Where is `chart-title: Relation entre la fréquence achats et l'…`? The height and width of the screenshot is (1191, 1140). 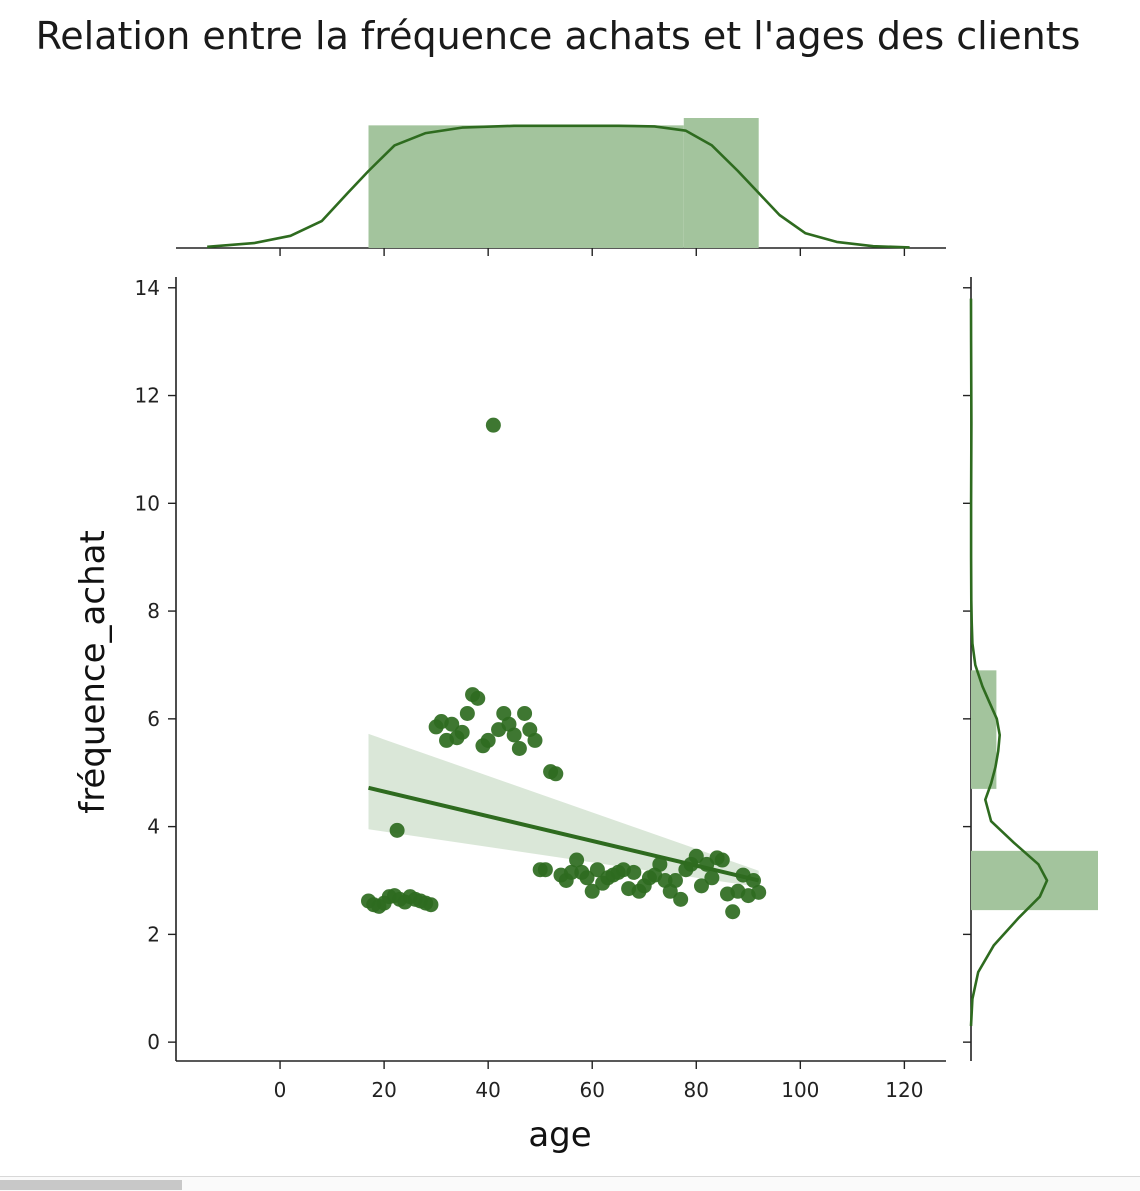 chart-title: Relation entre la fréquence achats et l'… is located at coordinates (558, 36).